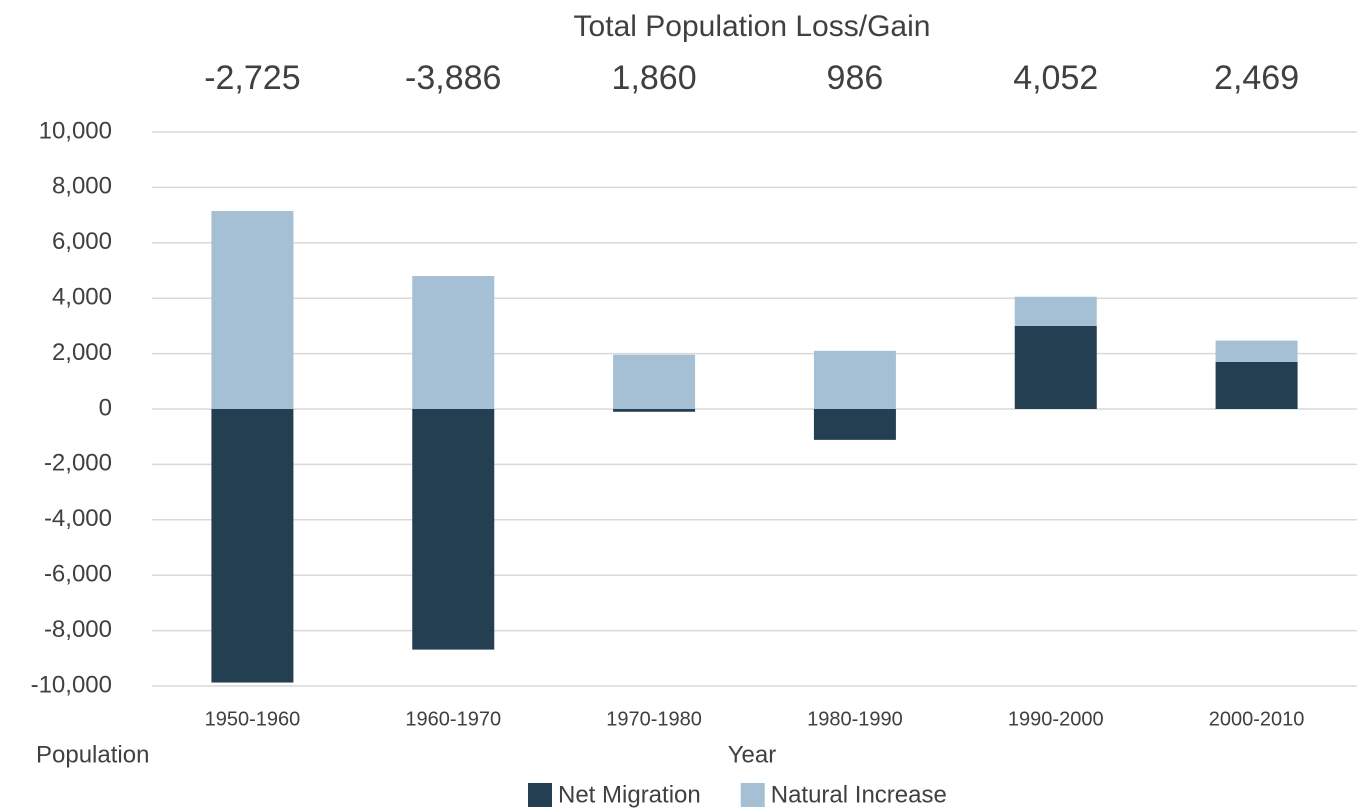 This screenshot has height=808, width=1357. I want to click on y-tick-label: 2,000, so click(82, 352).